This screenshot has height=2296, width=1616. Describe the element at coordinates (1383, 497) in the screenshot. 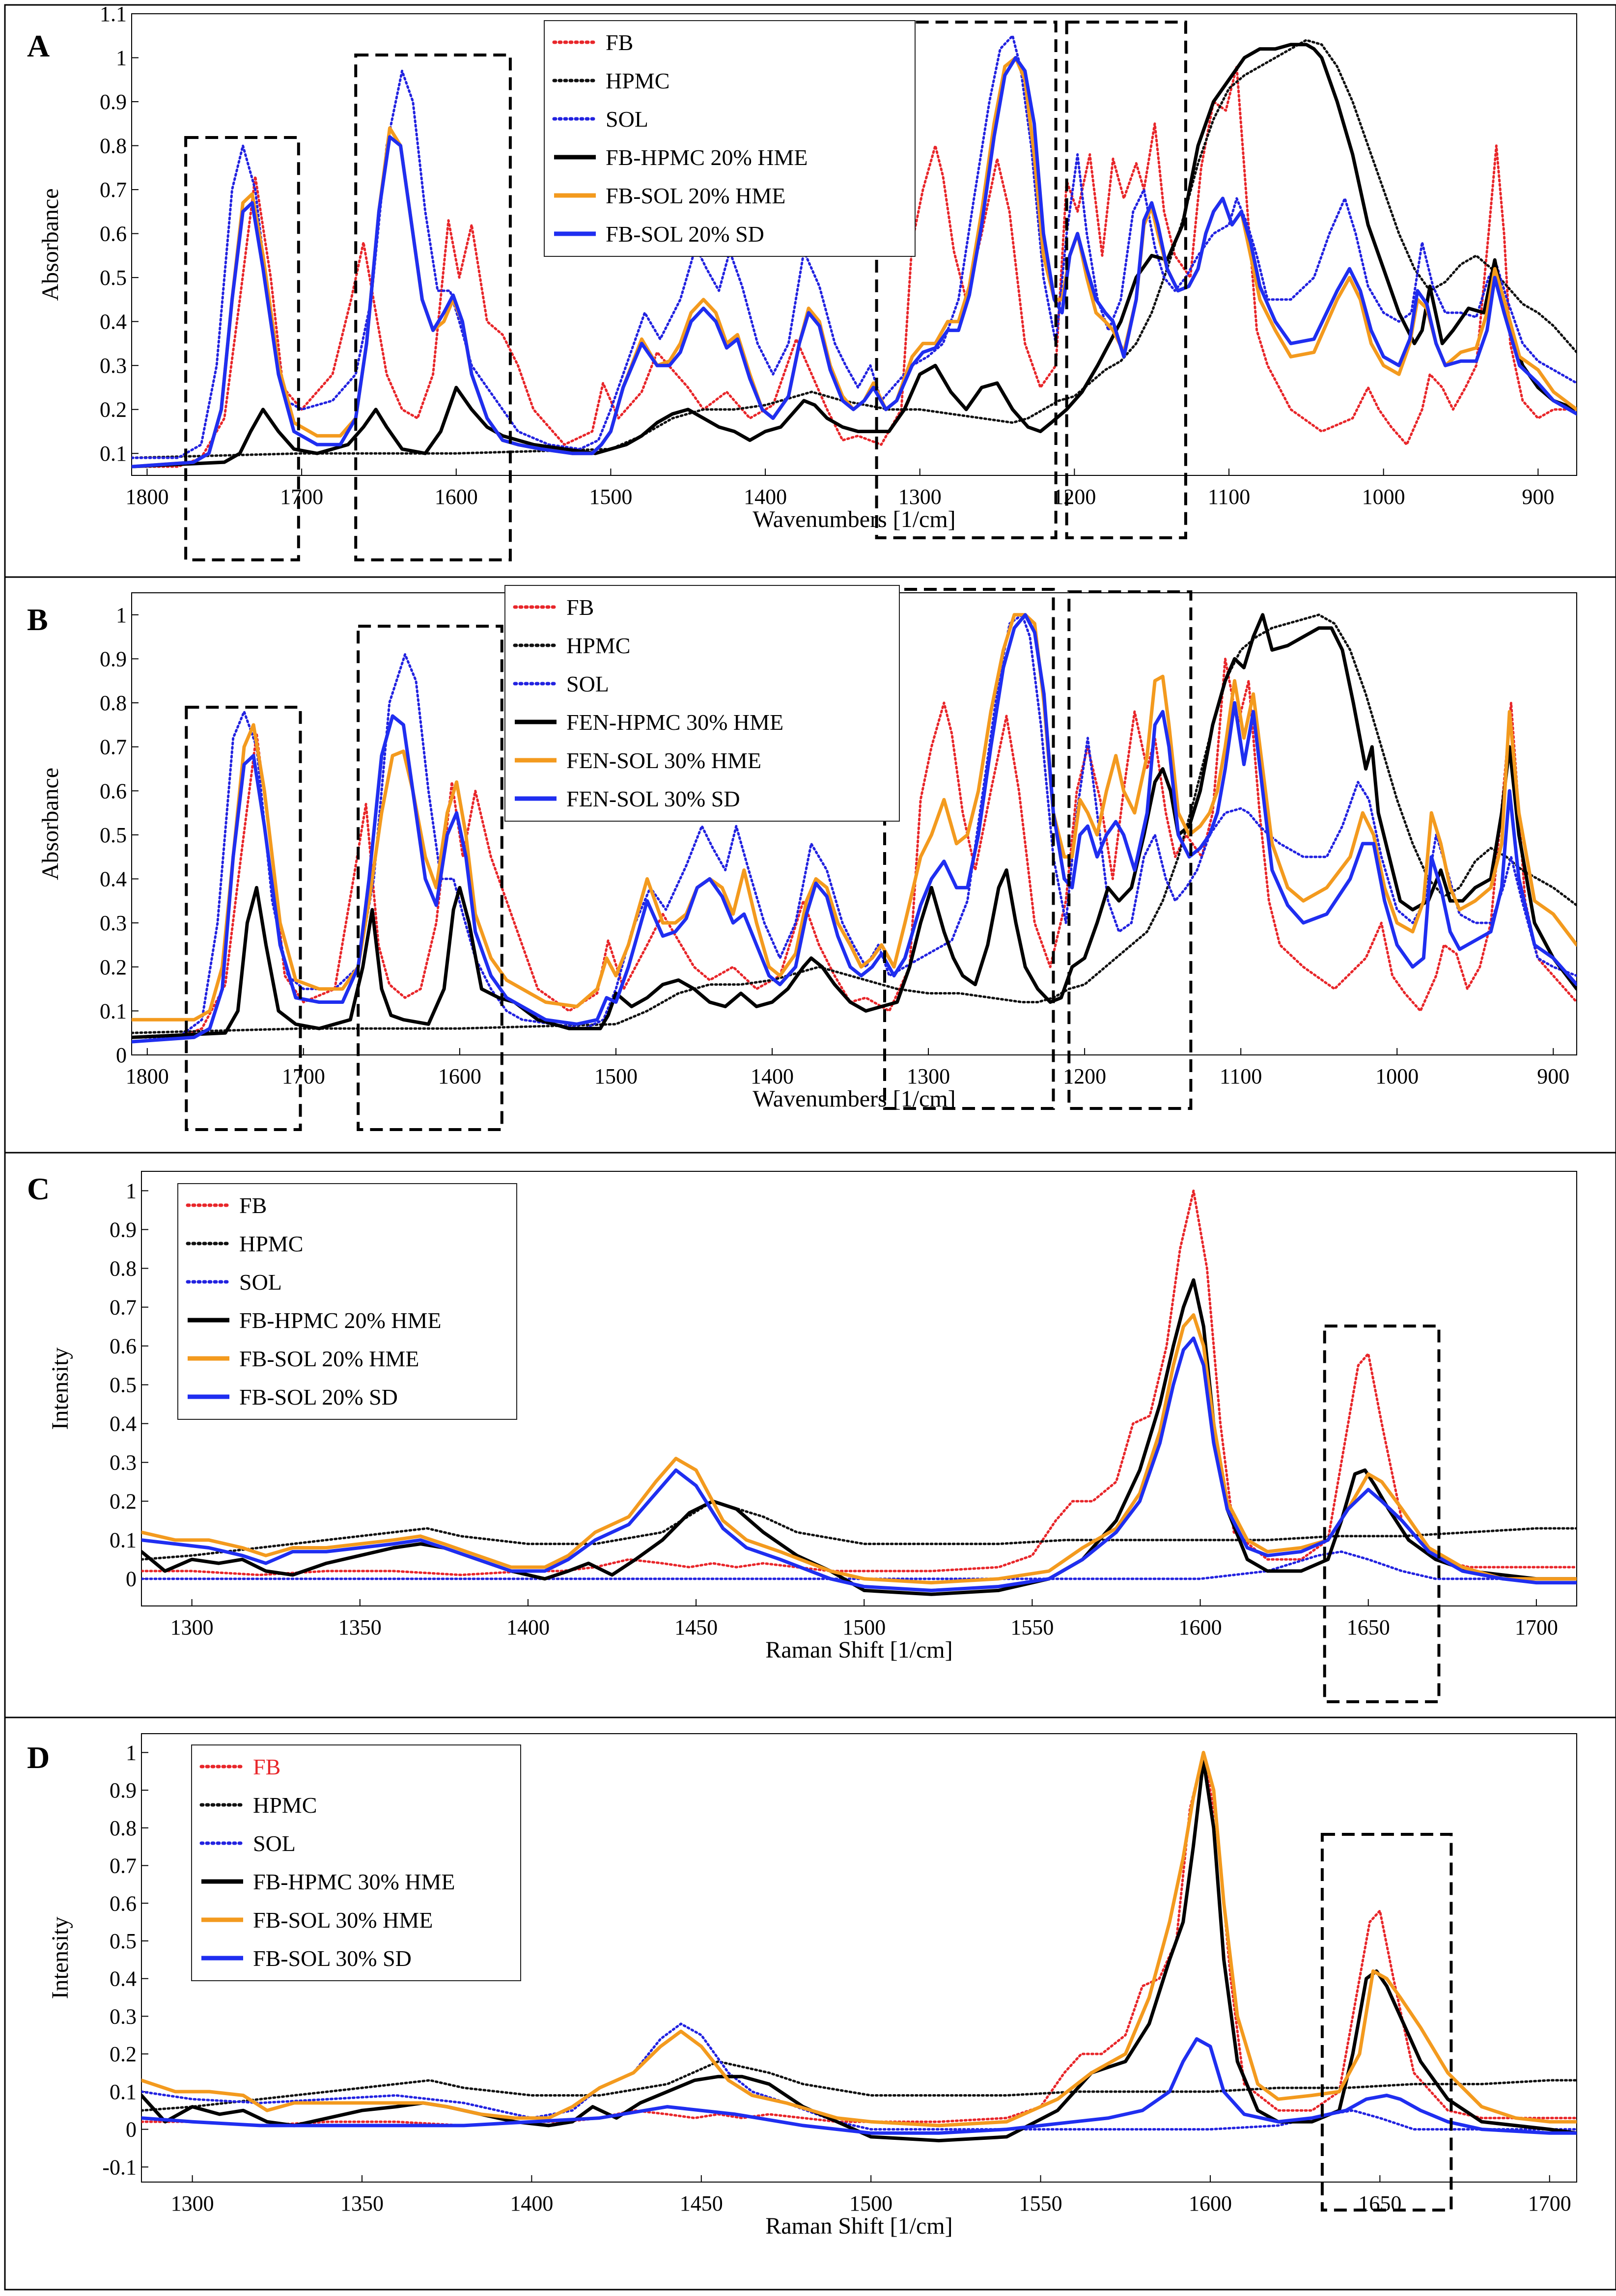

I see `x-tick-label: 1000` at that location.